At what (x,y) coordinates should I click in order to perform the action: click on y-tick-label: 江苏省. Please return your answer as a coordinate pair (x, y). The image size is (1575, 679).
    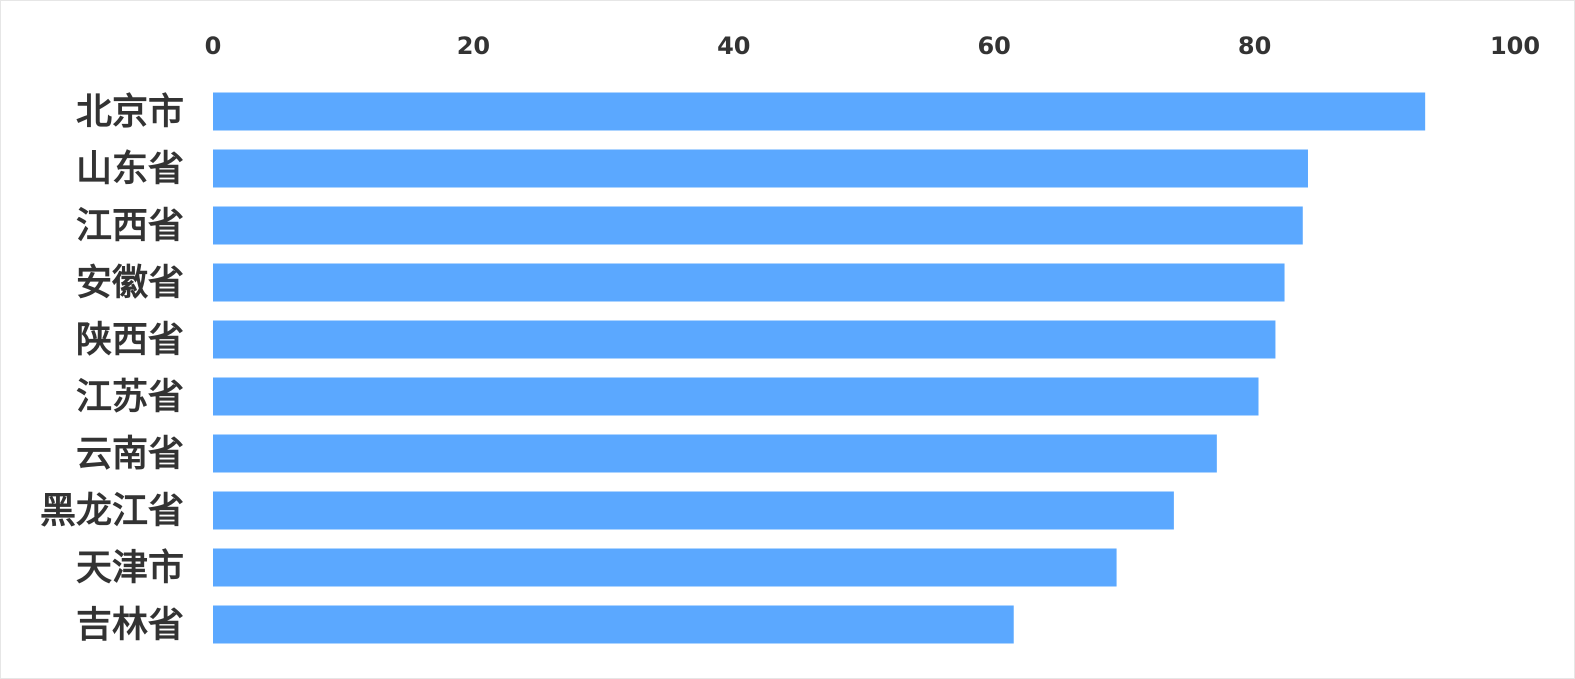
    Looking at the image, I should click on (130, 397).